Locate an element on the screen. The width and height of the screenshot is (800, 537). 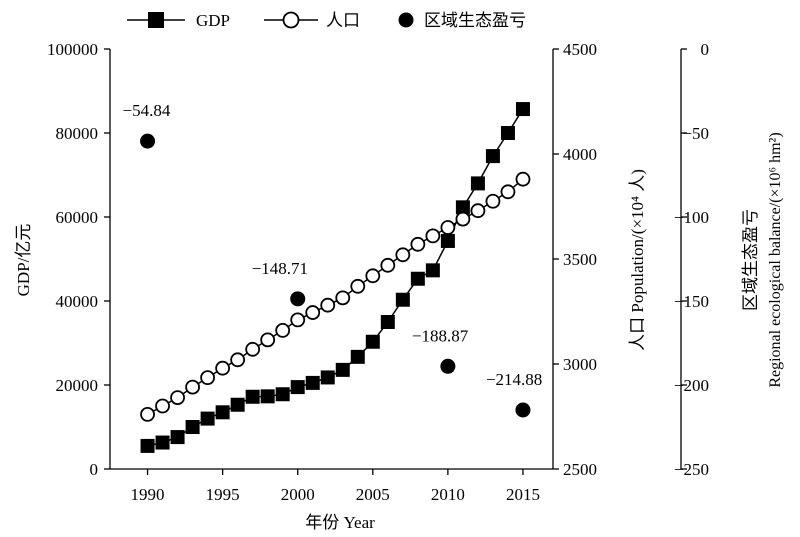
x-axis-title: 年份 Year is located at coordinates (340, 522).